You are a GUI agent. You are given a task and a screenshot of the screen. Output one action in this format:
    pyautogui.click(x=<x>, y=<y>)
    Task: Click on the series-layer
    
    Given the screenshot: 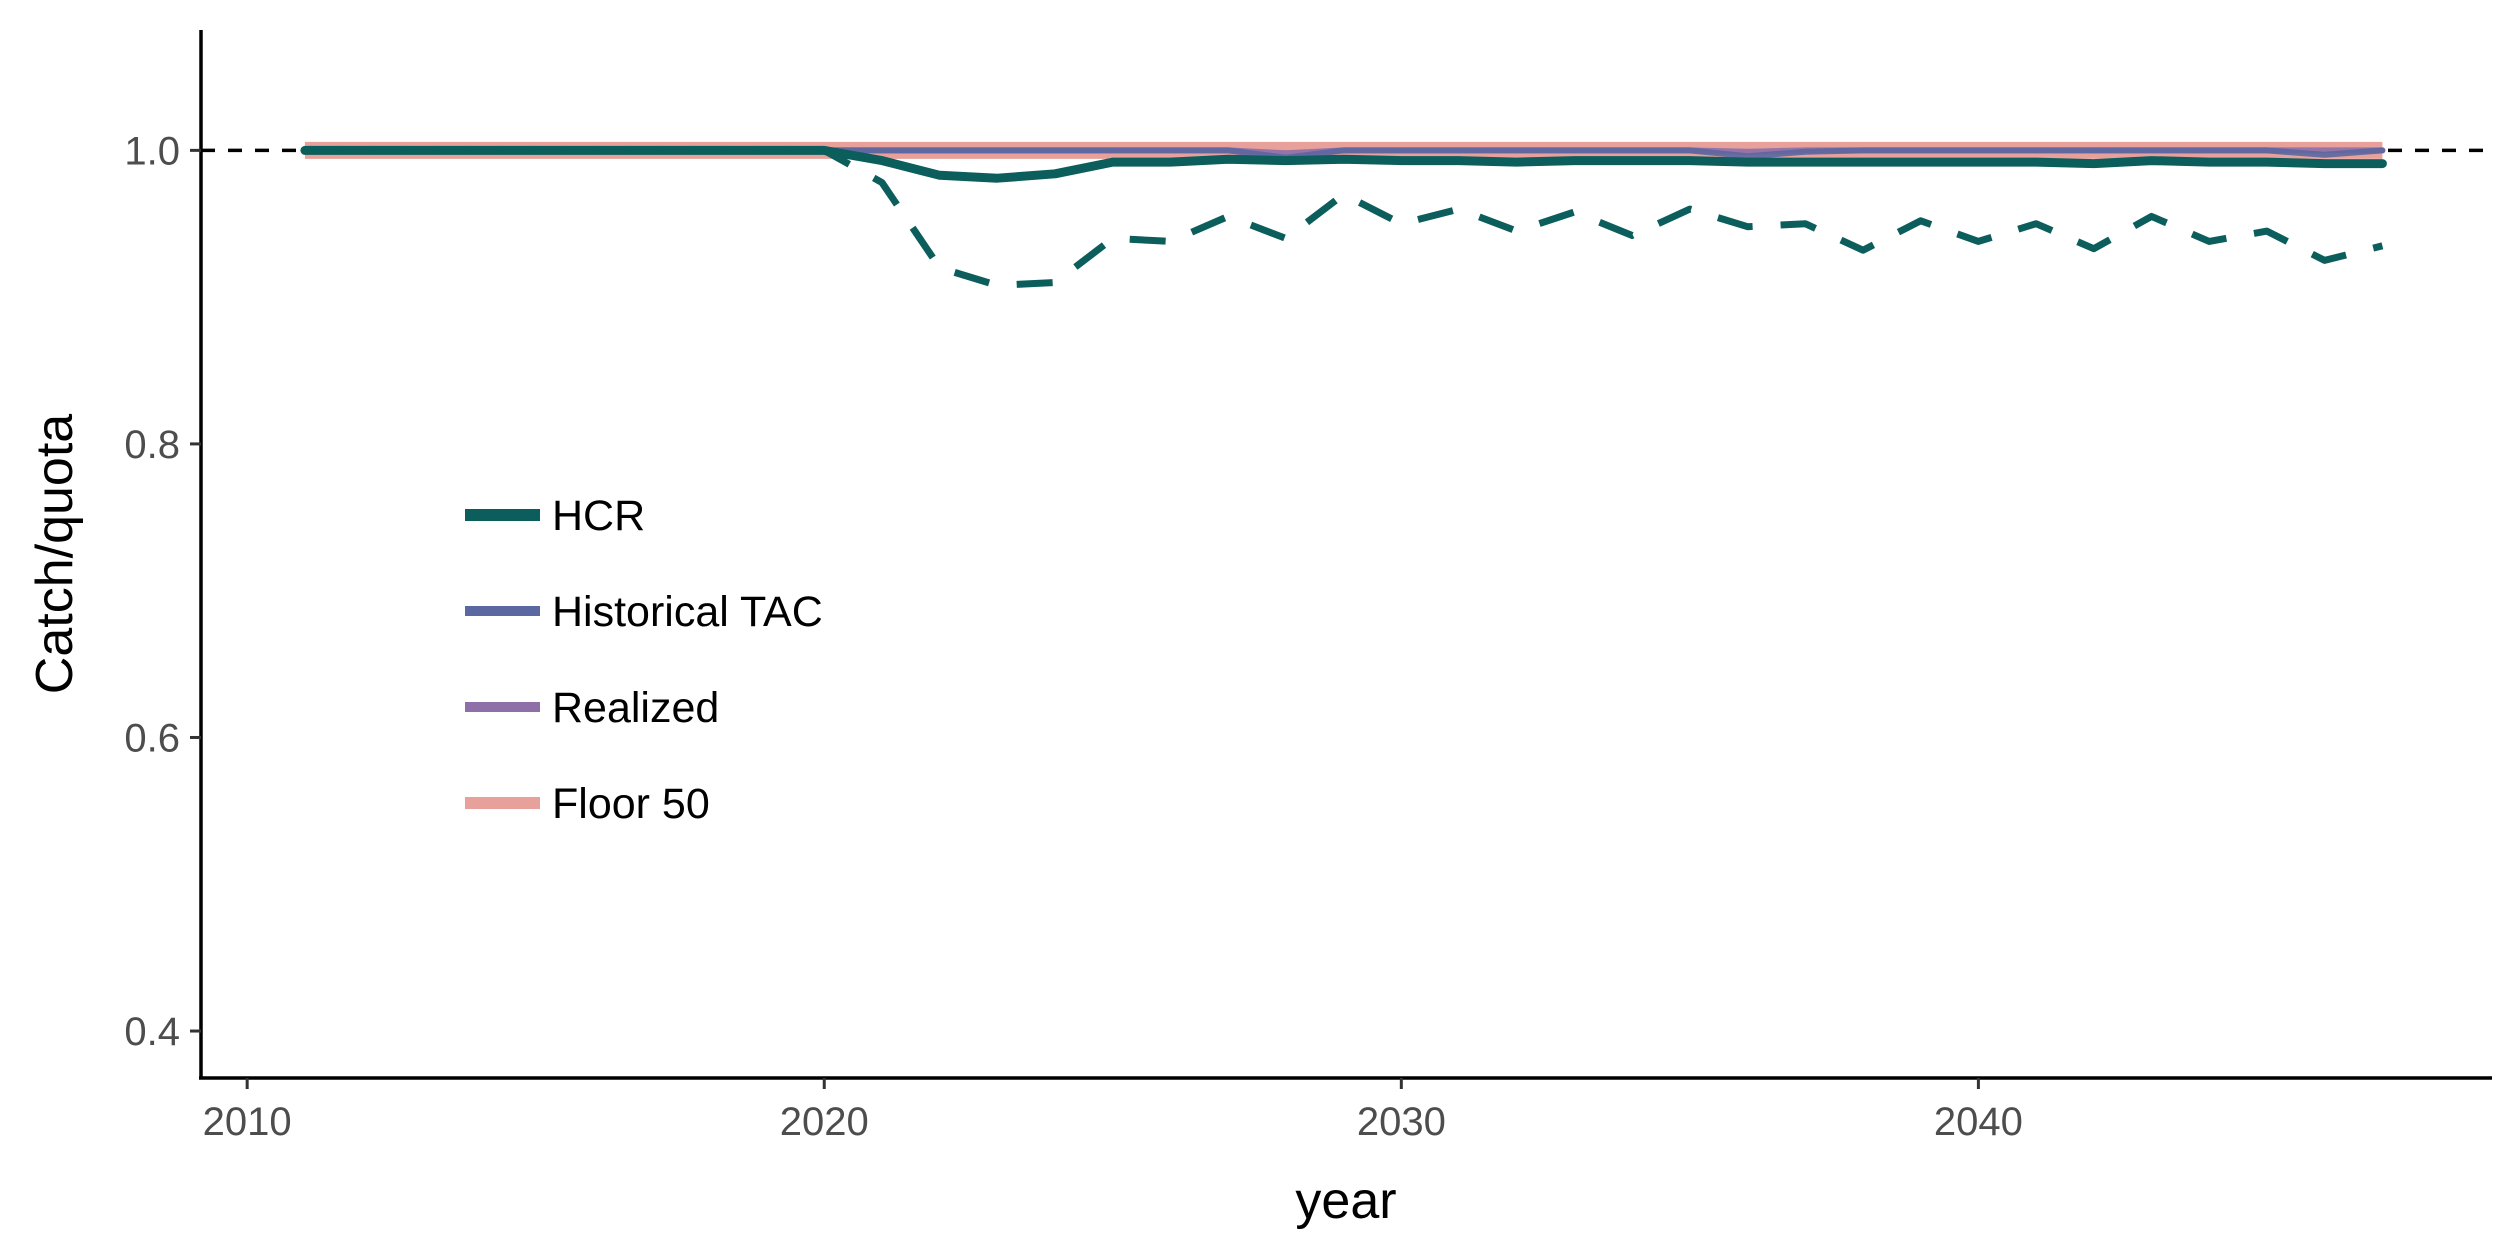 What is the action you would take?
    pyautogui.click(x=1343, y=215)
    